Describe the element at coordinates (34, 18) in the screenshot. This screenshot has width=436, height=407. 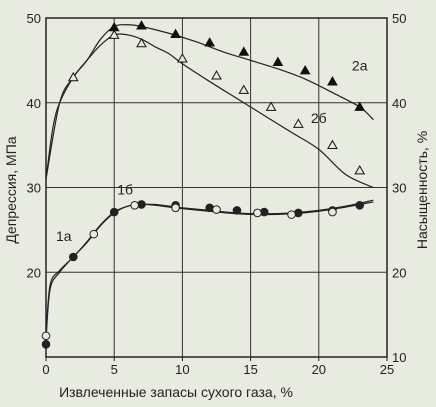
I see `y-tick-label-left: 50` at that location.